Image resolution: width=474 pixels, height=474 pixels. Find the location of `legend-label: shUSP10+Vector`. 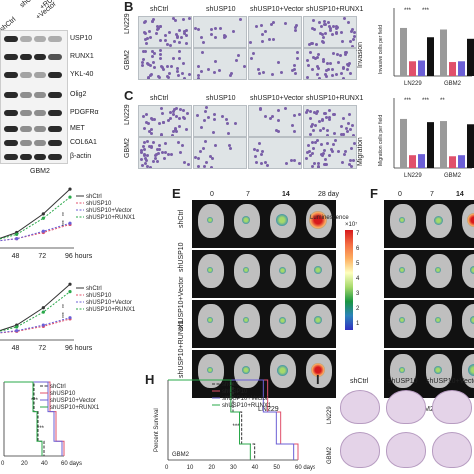

legend-label: shUSP10+Vector is located at coordinates (245, 399).